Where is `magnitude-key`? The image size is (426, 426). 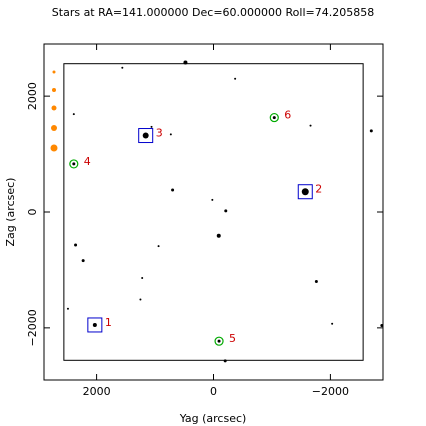 magnitude-key is located at coordinates (54, 111).